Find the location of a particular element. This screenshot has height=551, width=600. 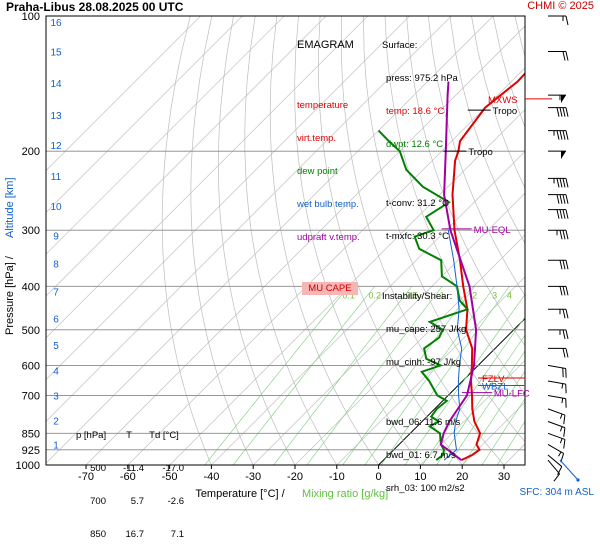

pressure-tick-label: 925 is located at coordinates (31, 451).